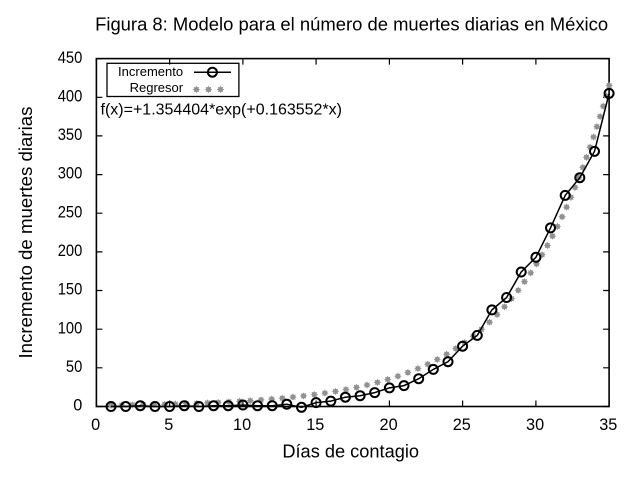 The height and width of the screenshot is (480, 640). Describe the element at coordinates (242, 425) in the screenshot. I see `svg-text: 10` at that location.